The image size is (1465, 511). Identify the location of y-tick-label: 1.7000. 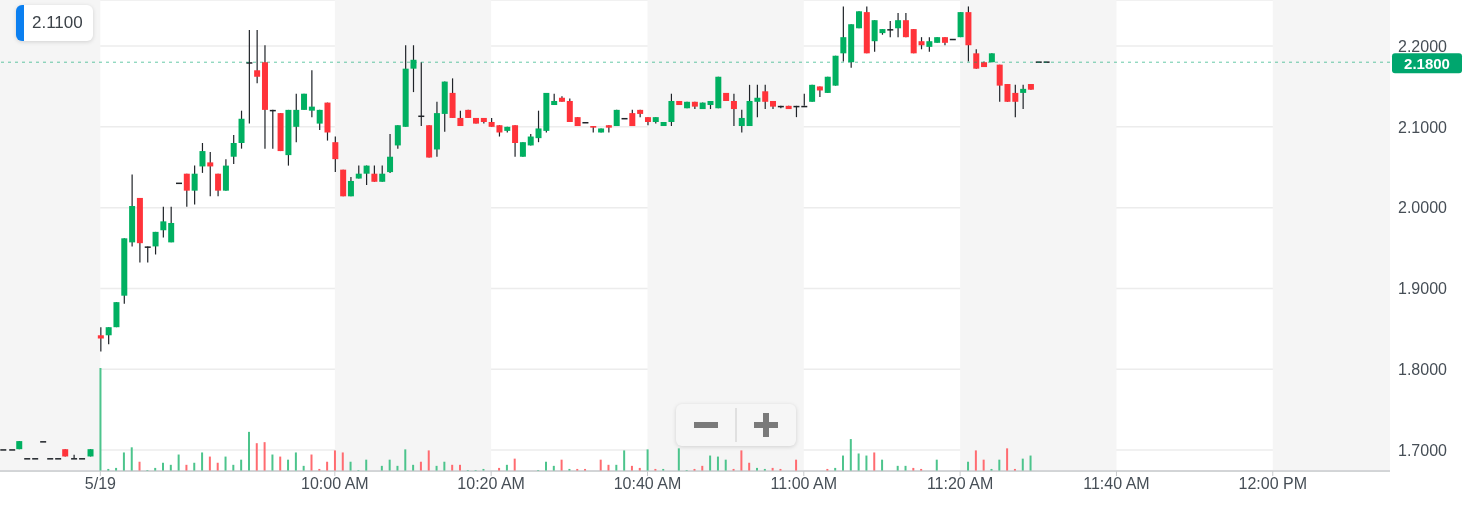
(1423, 450).